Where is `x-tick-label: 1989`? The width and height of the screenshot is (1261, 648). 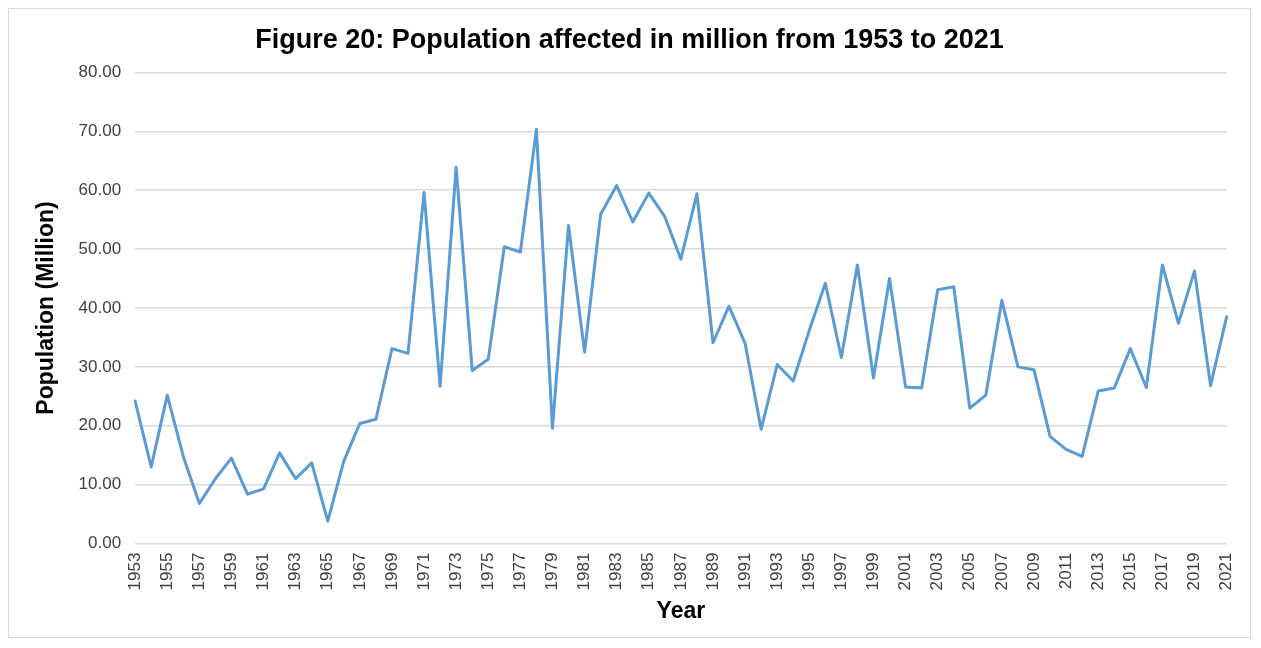 x-tick-label: 1989 is located at coordinates (712, 571).